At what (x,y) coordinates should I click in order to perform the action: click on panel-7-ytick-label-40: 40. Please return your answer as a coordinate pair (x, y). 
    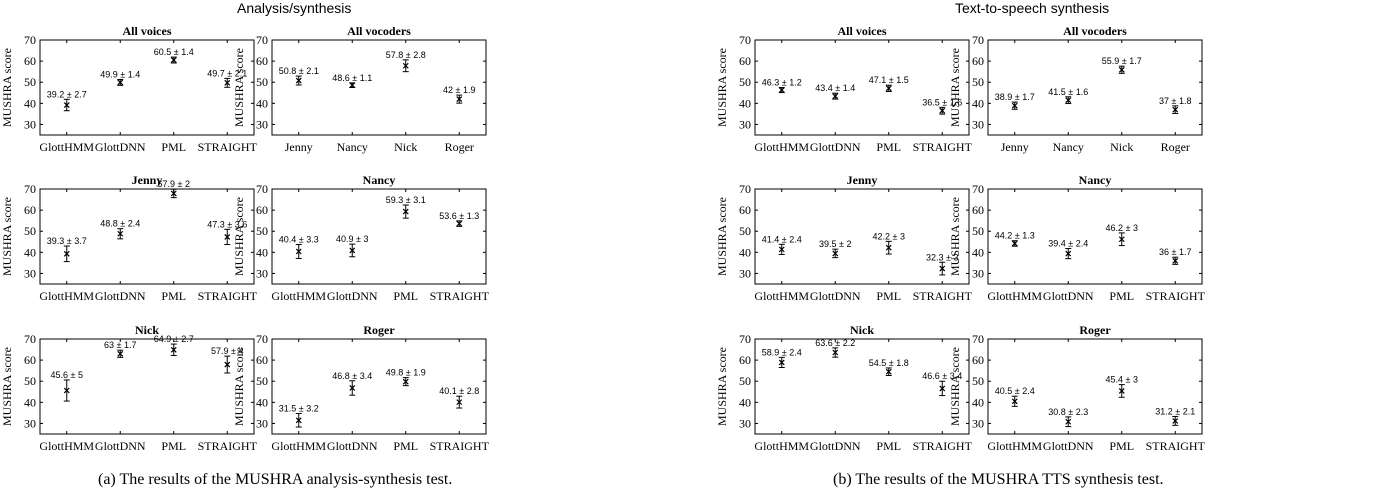
    Looking at the image, I should click on (978, 103).